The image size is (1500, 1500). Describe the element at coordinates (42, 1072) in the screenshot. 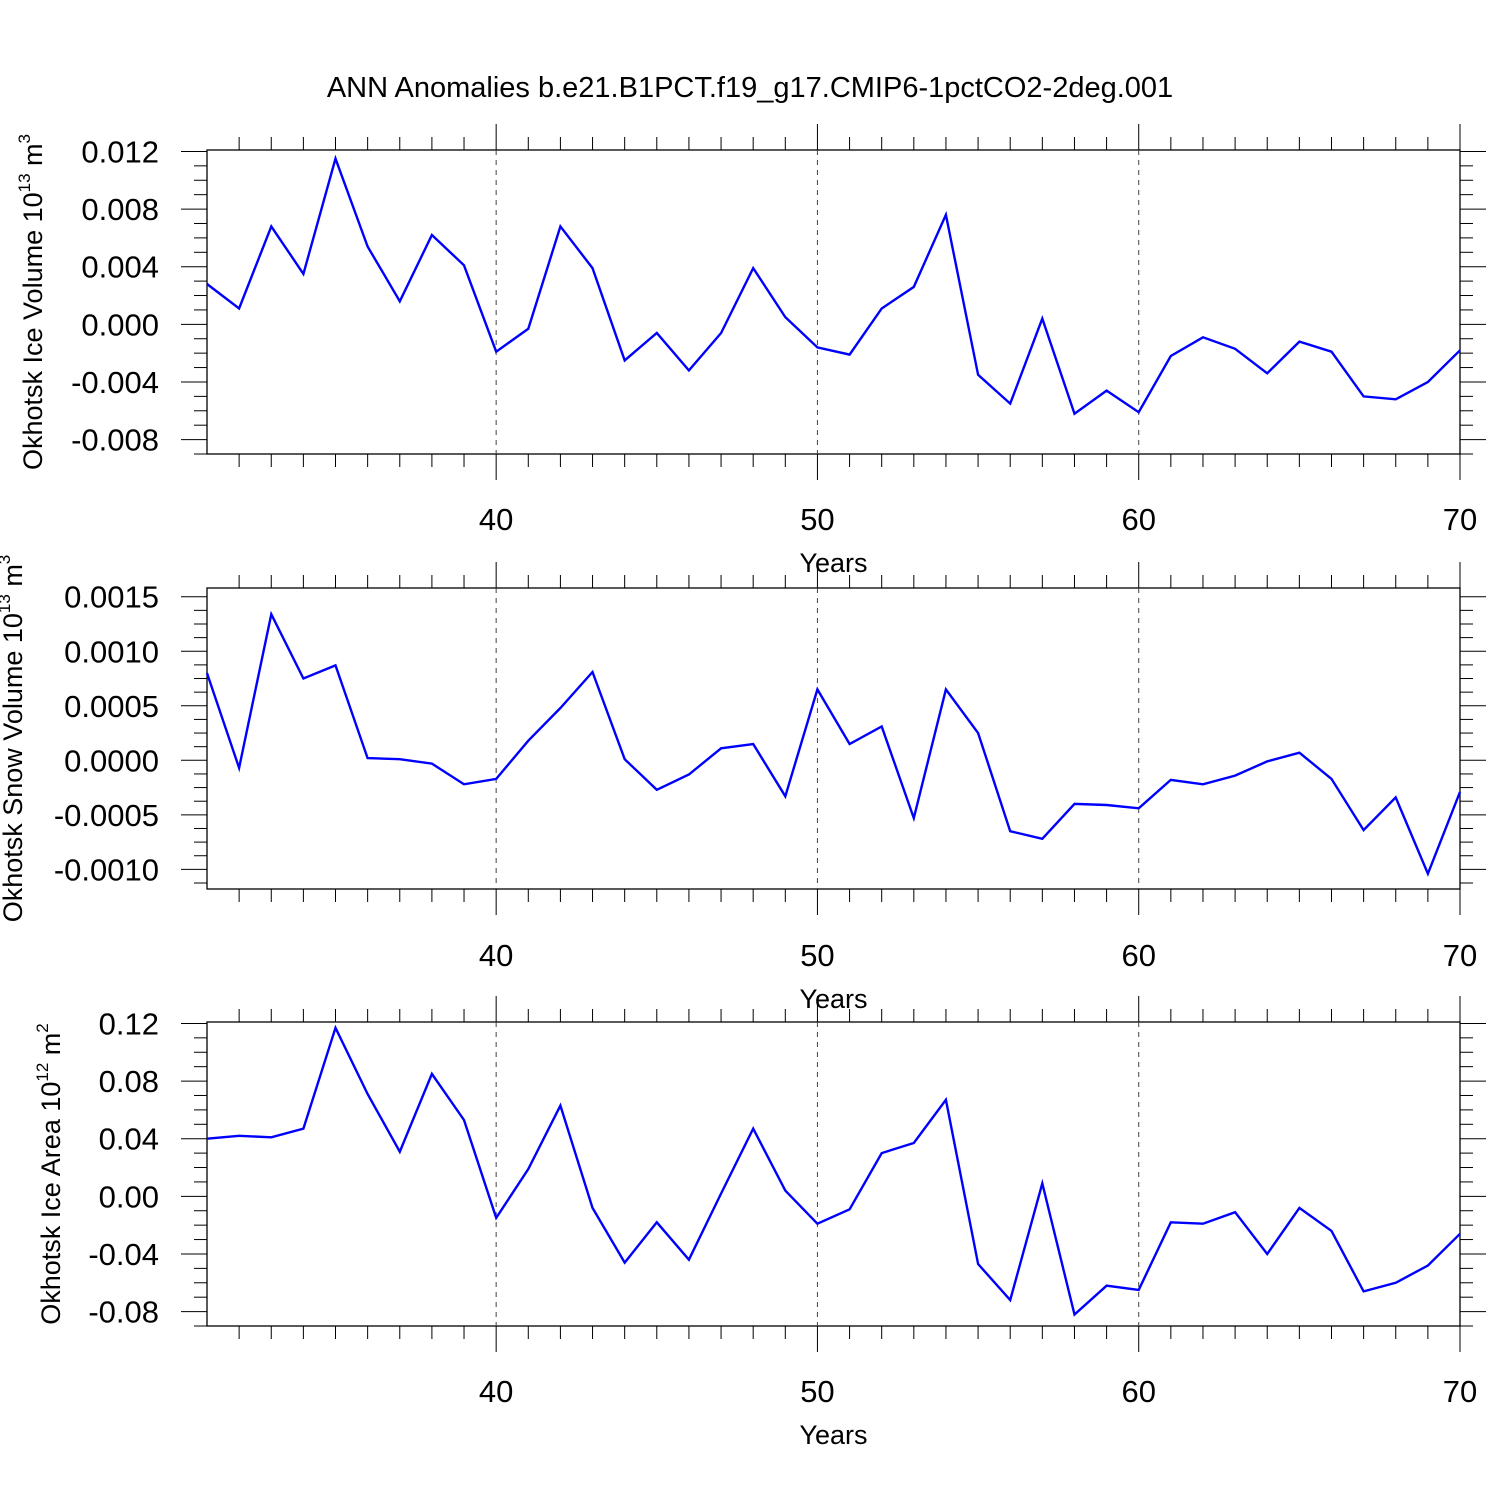

I see `y-axis-title-exponent: 12` at that location.